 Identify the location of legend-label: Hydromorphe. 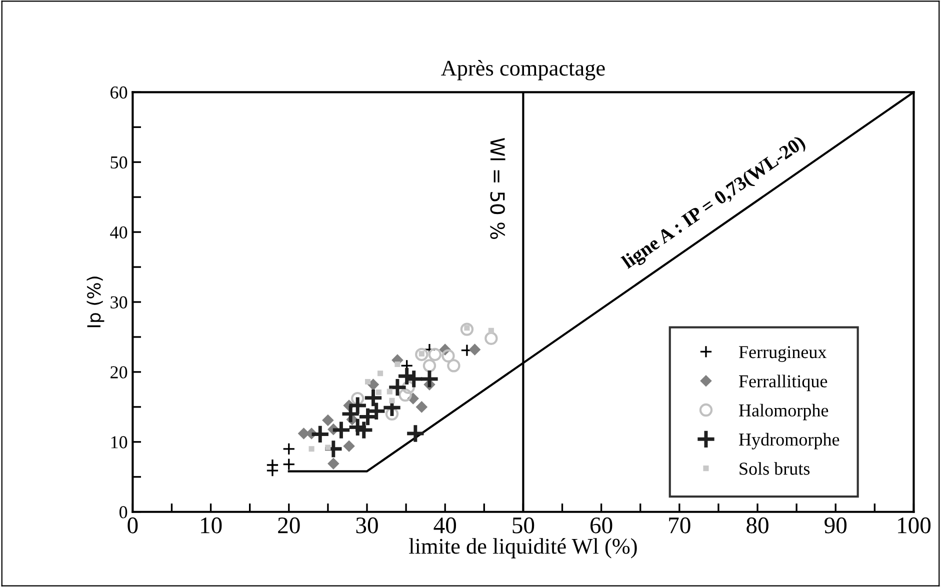
(789, 441).